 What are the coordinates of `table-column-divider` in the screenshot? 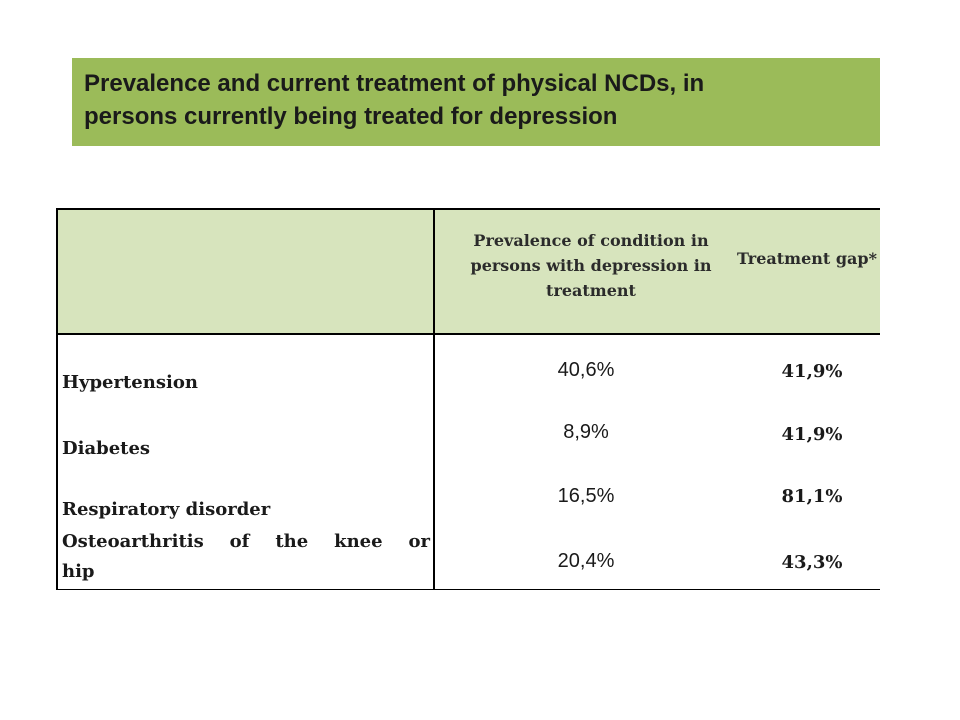 It's located at (434, 399).